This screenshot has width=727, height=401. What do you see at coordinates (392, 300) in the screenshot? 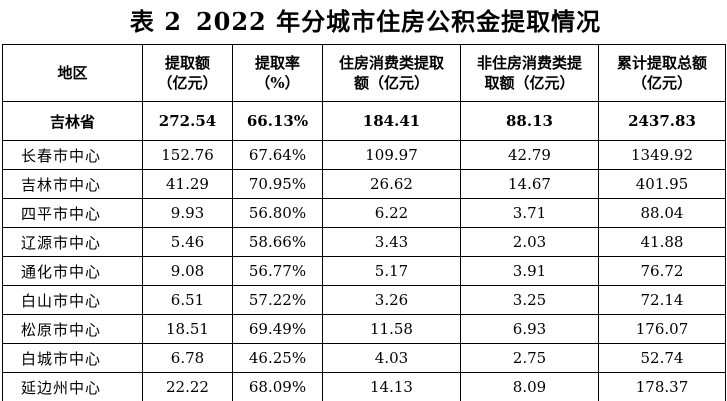
I see `cell-housing: 3.26` at bounding box center [392, 300].